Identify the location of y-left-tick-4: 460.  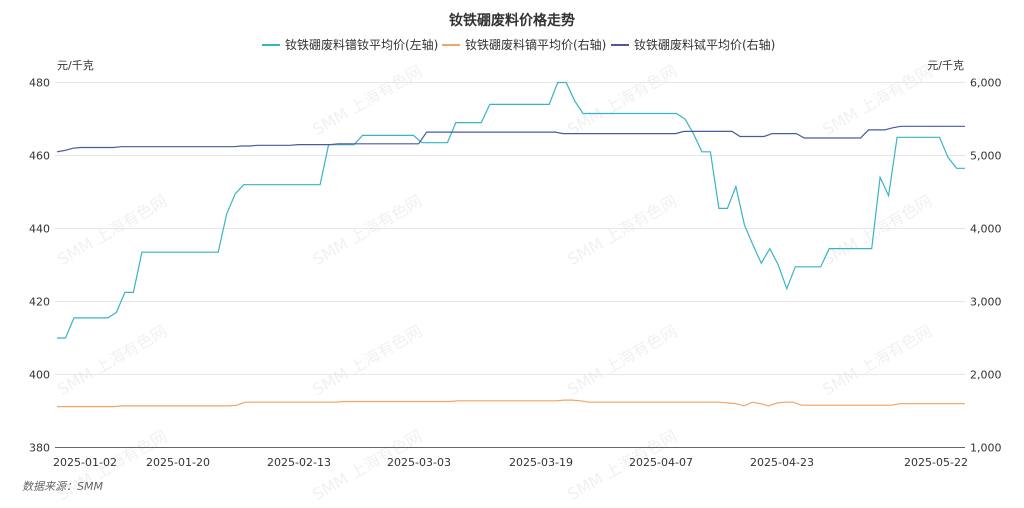
(39, 156).